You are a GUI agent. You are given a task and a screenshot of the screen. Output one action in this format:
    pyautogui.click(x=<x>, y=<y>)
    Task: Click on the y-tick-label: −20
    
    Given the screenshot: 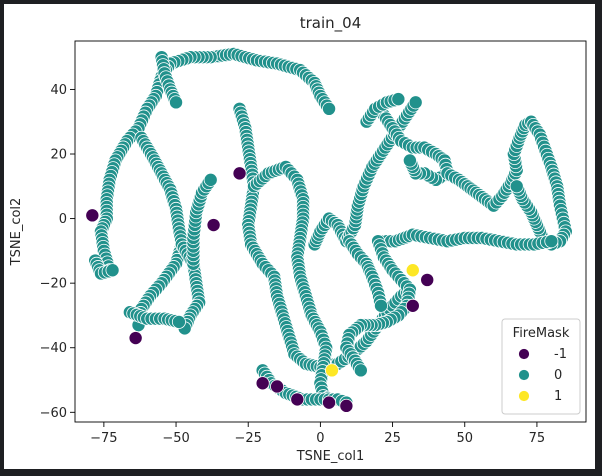 What is the action you would take?
    pyautogui.click(x=53, y=284)
    